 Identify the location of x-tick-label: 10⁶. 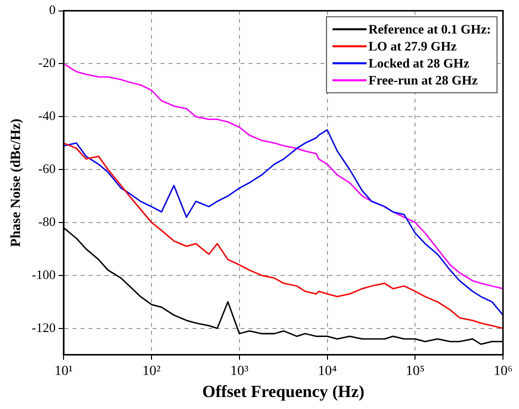
(503, 371).